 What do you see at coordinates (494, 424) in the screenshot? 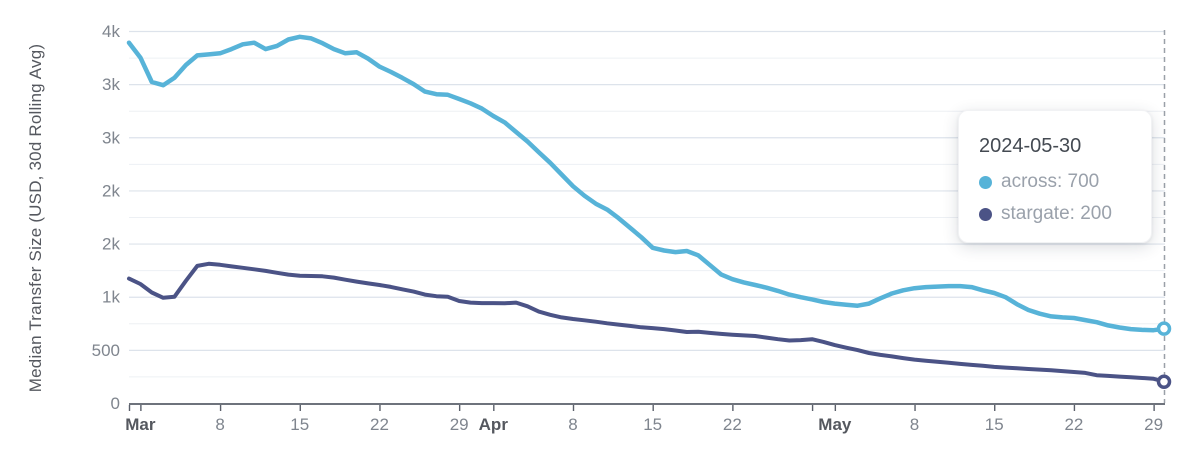
I see `x-tick-label: Apr` at bounding box center [494, 424].